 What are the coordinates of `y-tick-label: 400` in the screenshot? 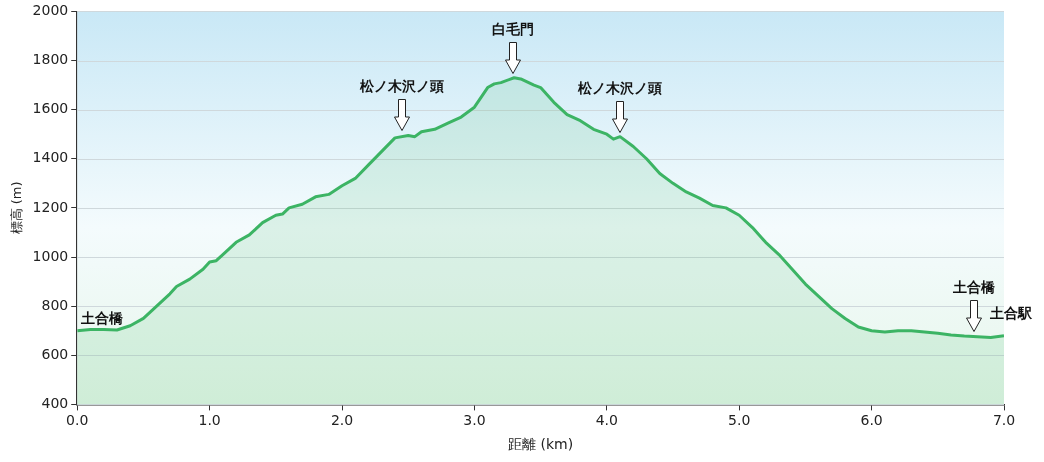 It's located at (55, 403).